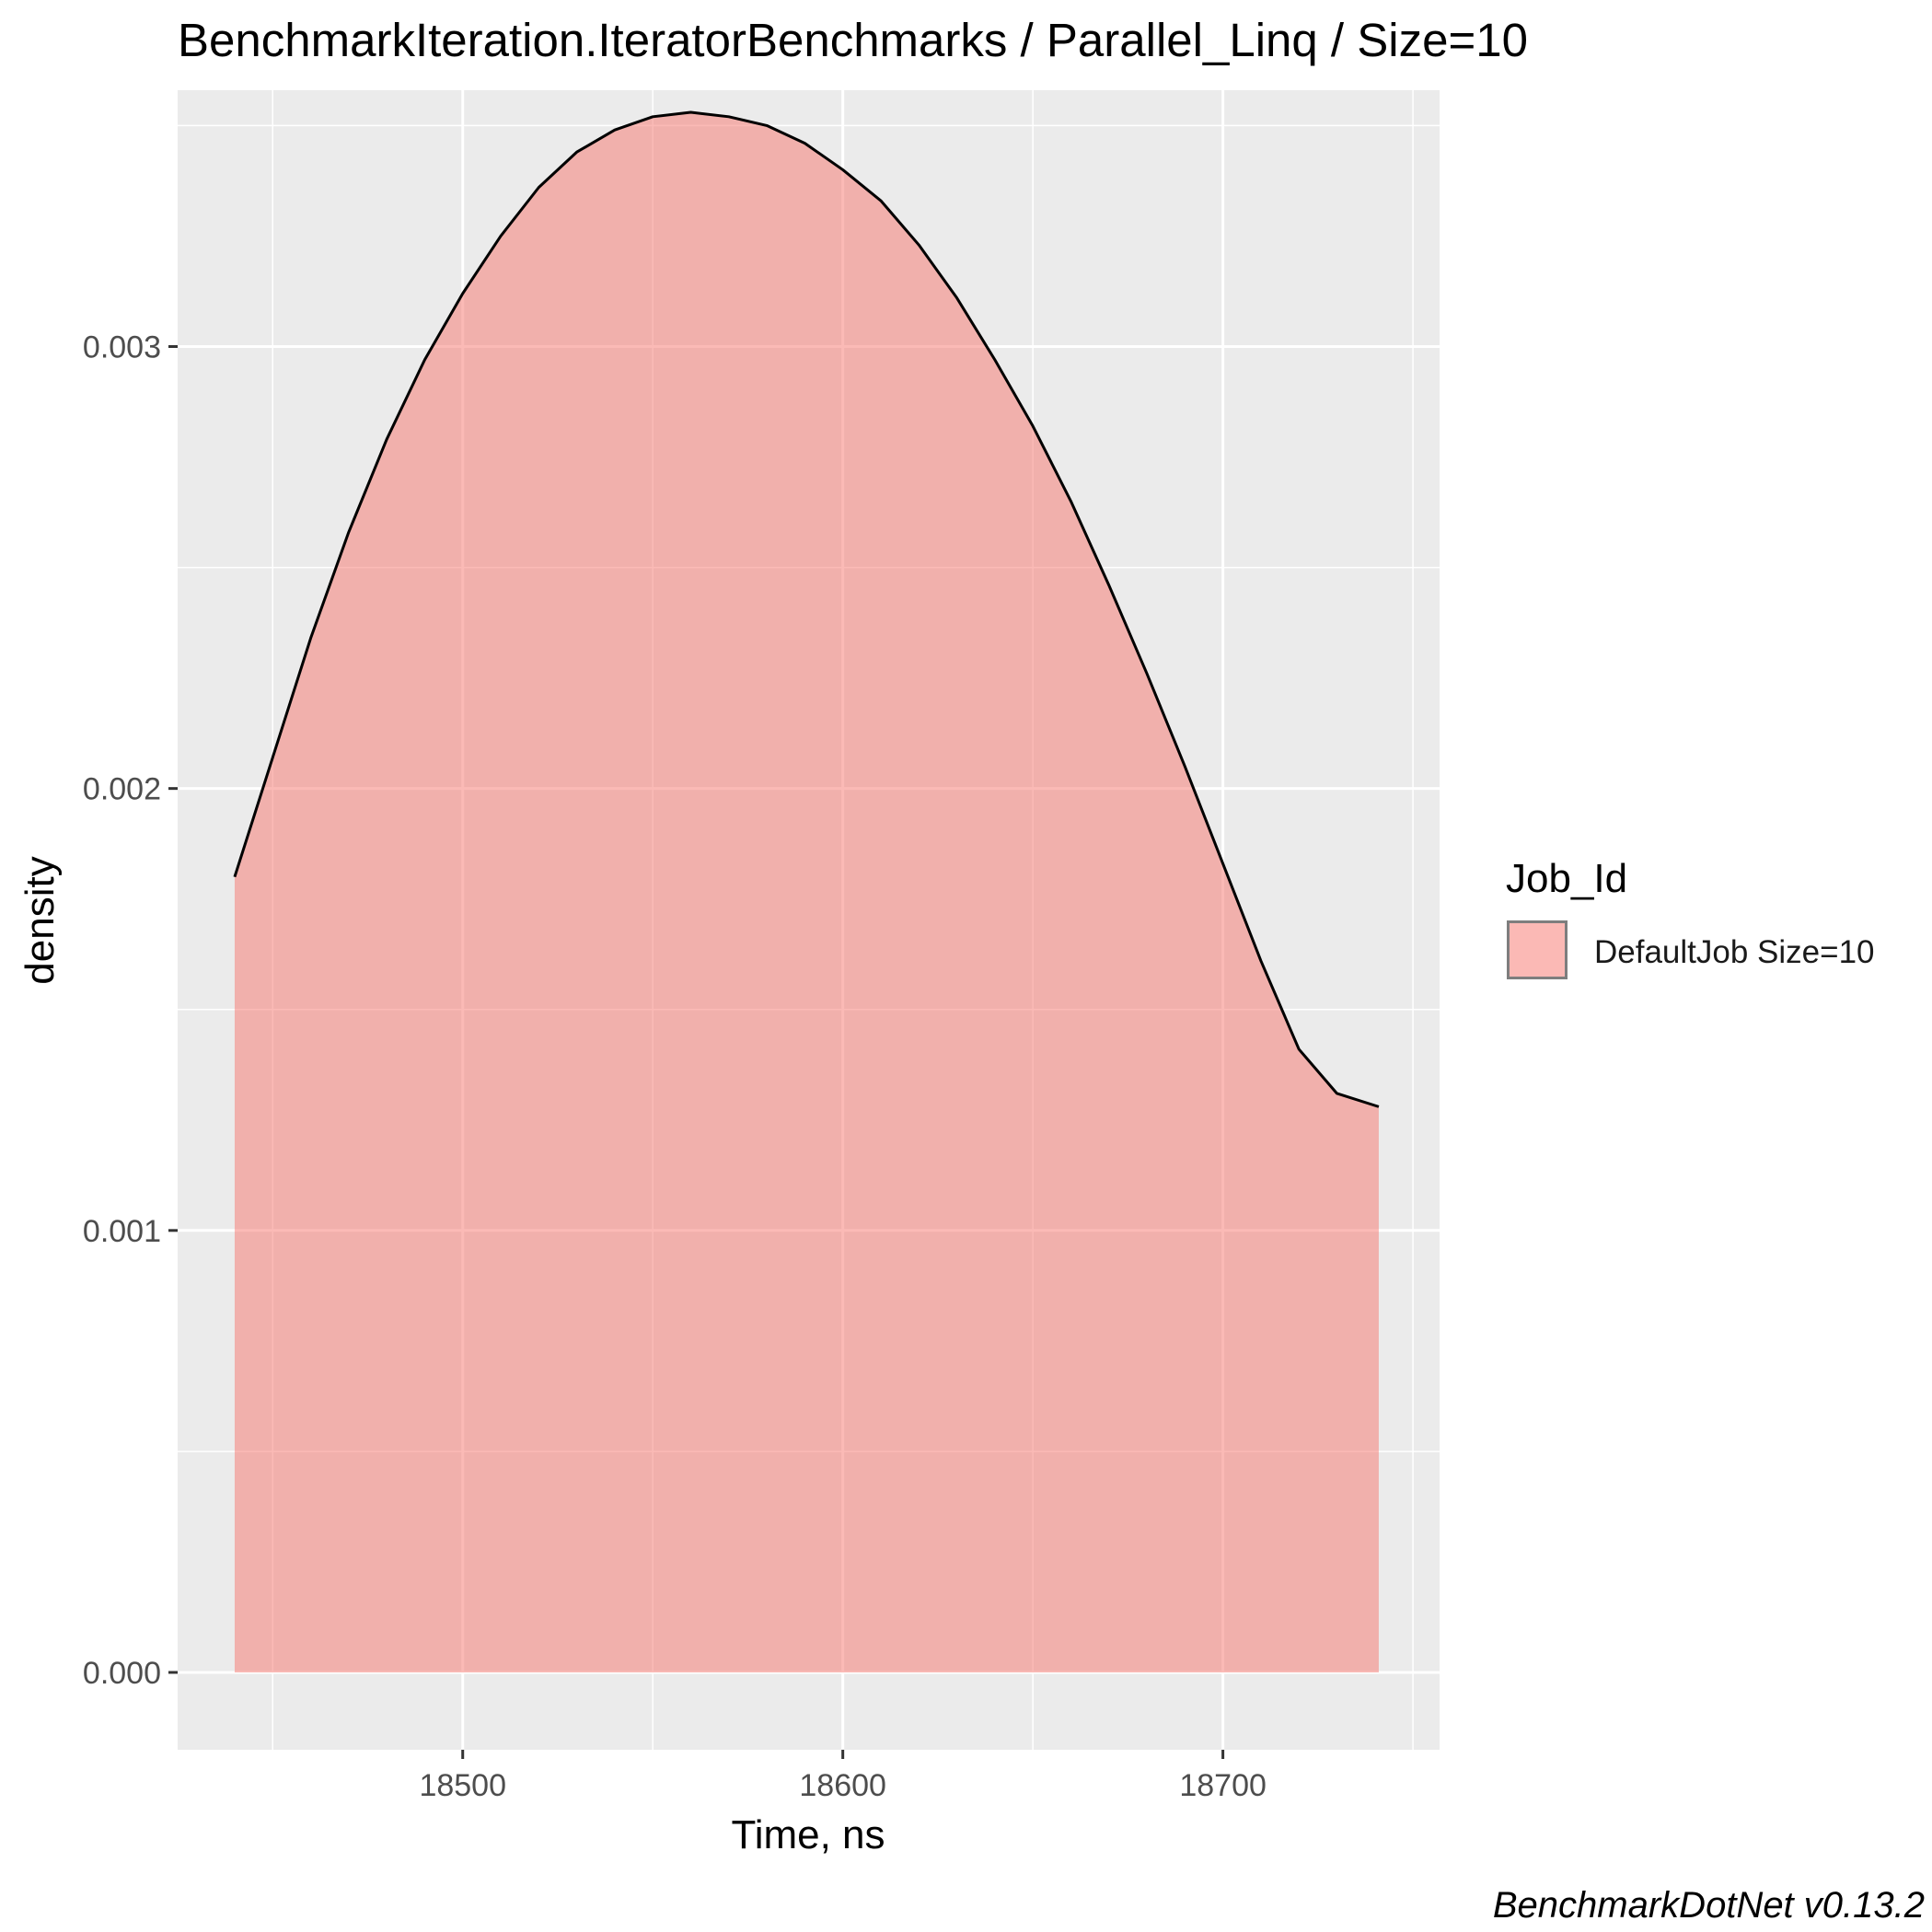 The image size is (1932, 1932). Describe the element at coordinates (122, 1674) in the screenshot. I see `y-tick-label: 0.000` at that location.